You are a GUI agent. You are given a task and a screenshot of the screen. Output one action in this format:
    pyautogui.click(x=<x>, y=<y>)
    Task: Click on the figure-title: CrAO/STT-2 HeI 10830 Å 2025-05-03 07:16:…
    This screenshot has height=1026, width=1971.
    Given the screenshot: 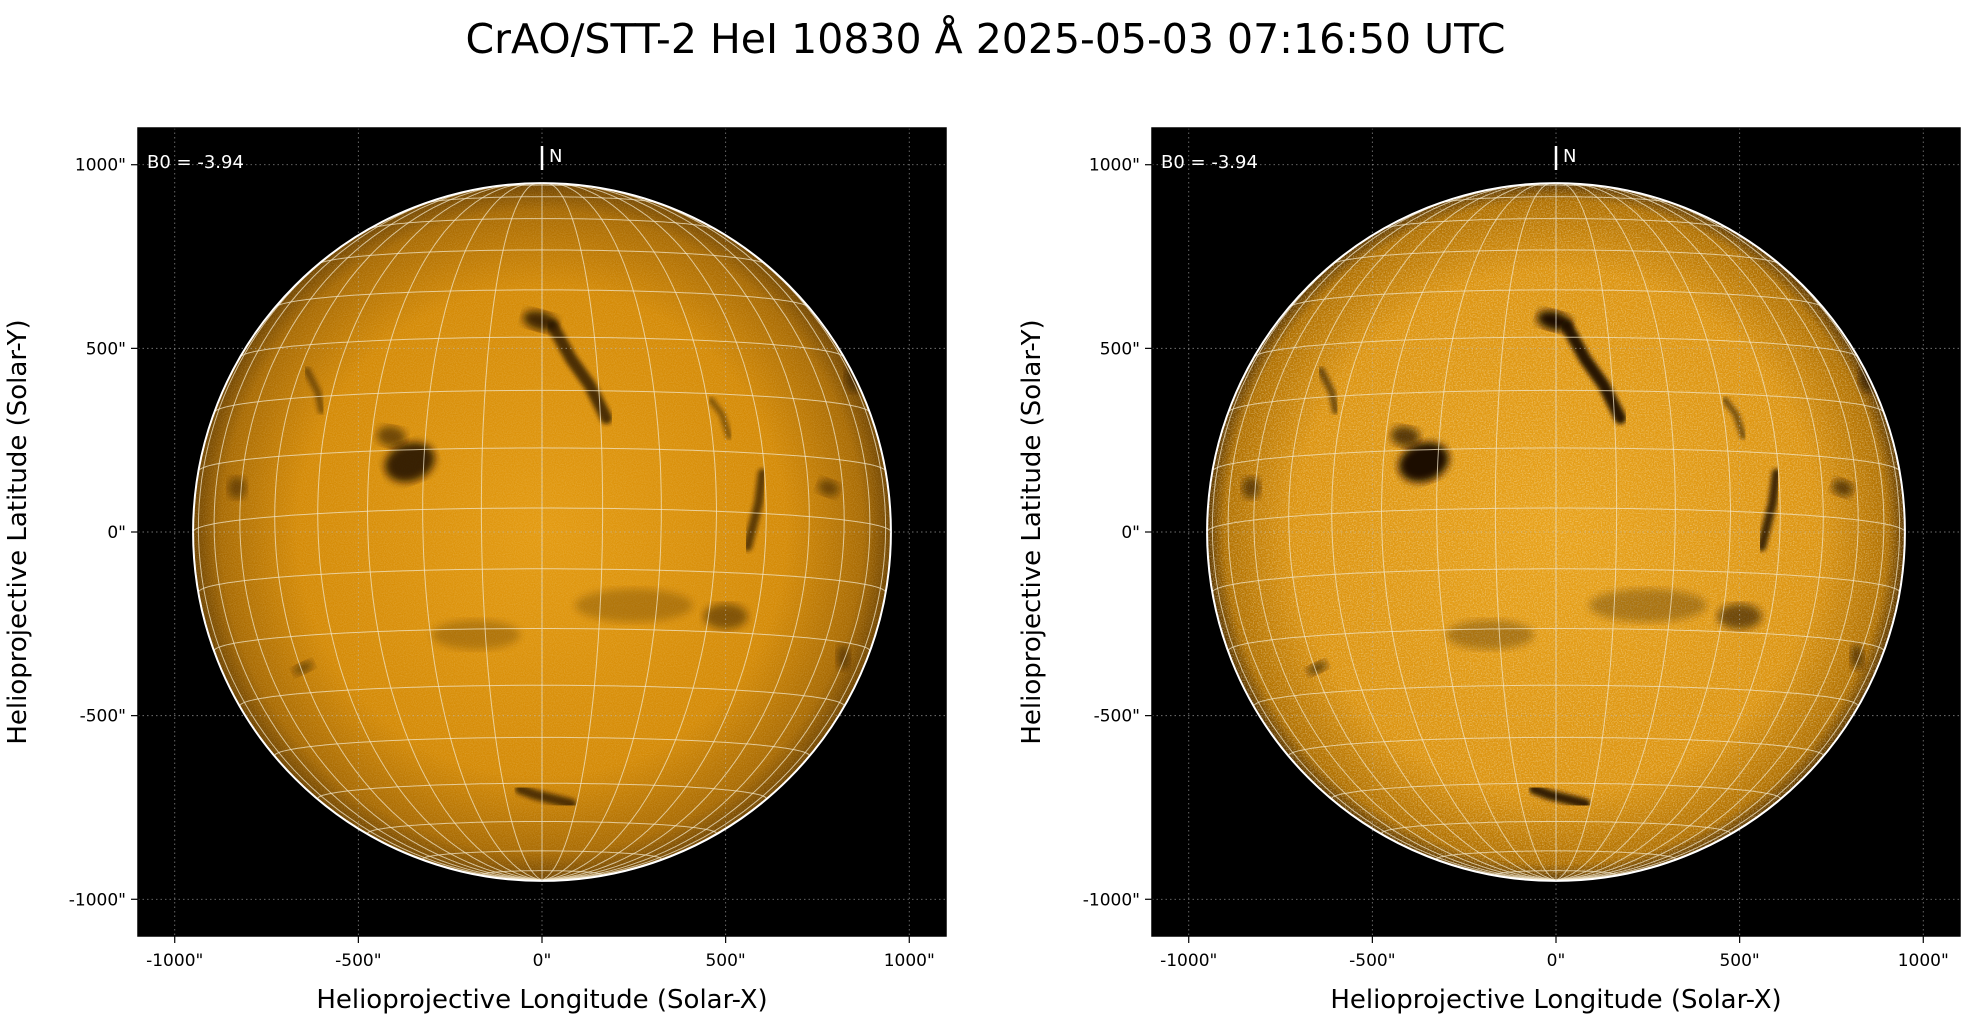 What is the action you would take?
    pyautogui.click(x=985, y=39)
    